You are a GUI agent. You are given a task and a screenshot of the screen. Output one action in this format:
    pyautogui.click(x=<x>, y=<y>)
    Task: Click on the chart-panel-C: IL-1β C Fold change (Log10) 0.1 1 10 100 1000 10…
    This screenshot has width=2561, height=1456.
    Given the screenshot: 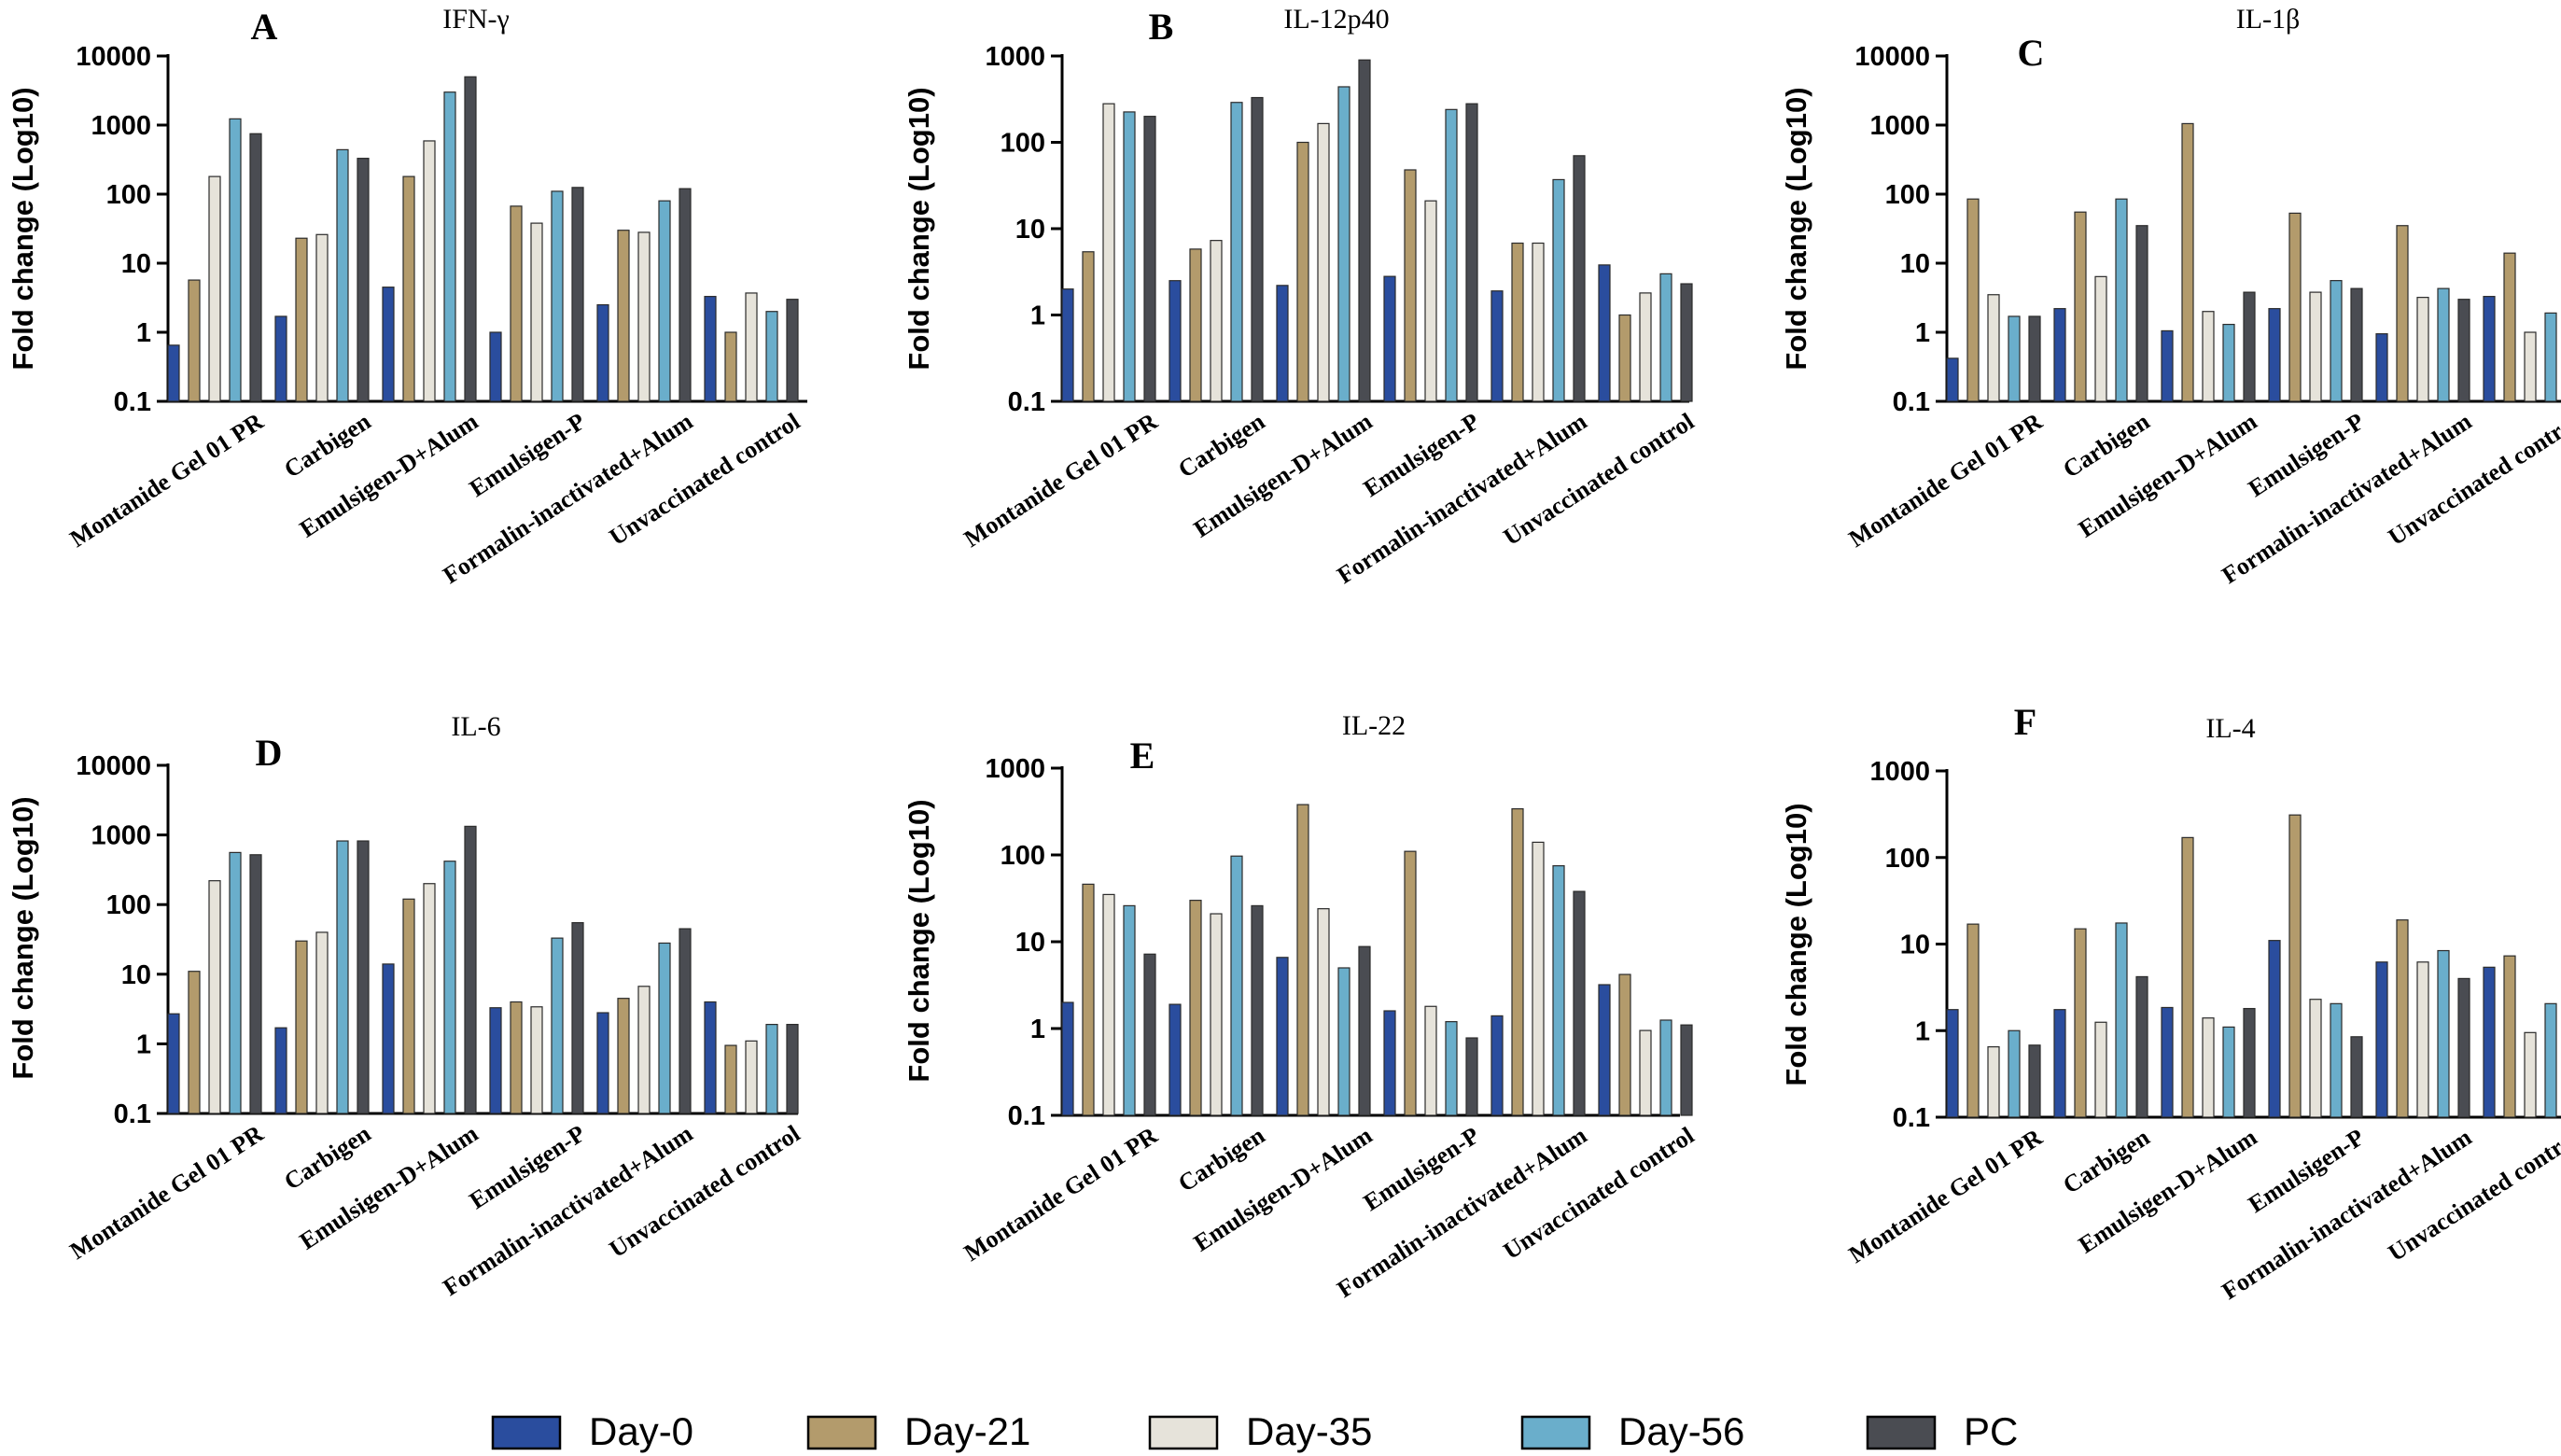 What is the action you would take?
    pyautogui.click(x=2170, y=296)
    